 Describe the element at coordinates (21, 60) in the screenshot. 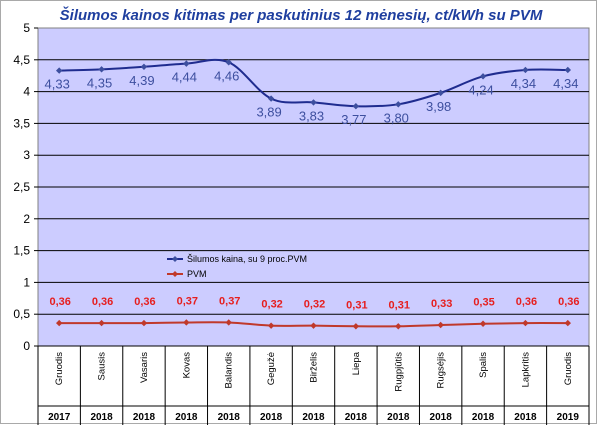

I see `y-tick-label: 4,5` at that location.